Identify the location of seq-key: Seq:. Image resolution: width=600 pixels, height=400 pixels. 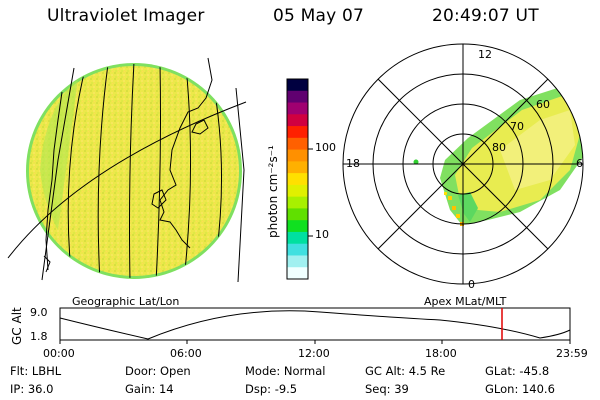
(378, 389).